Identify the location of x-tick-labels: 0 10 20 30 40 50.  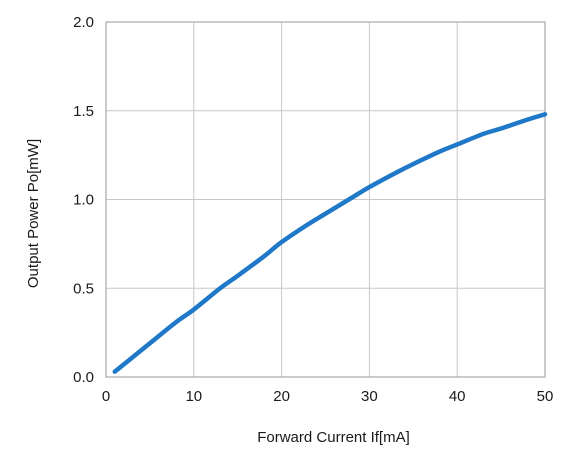
(328, 396).